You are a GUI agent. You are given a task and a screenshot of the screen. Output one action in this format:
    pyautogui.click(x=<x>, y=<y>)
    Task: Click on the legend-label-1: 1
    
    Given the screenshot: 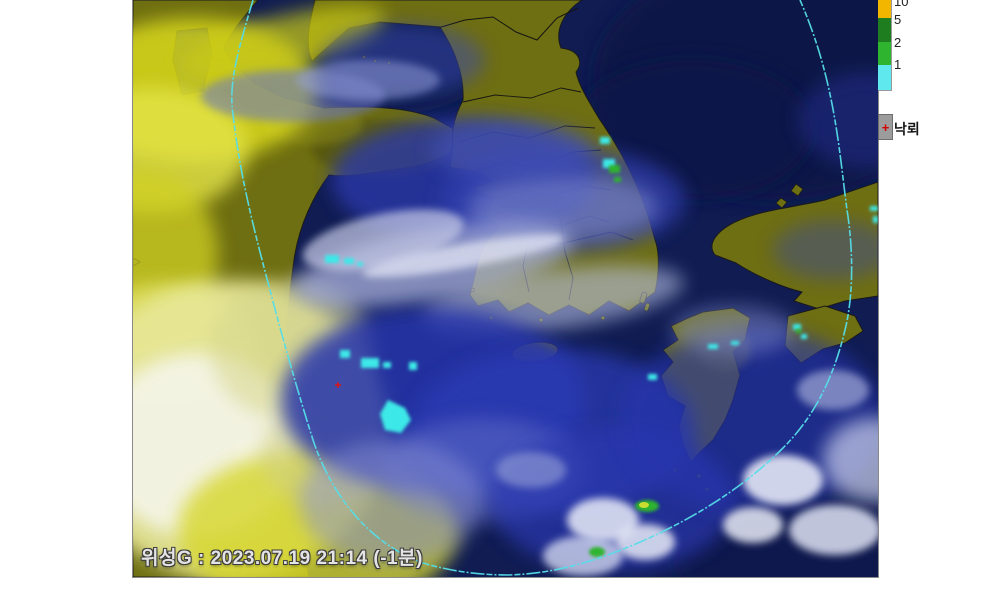 What is the action you would take?
    pyautogui.click(x=898, y=64)
    